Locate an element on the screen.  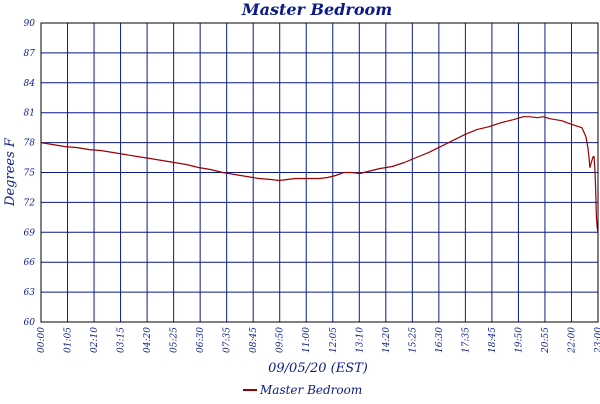
x-tick-label: 20:55 is located at coordinates (546, 340).